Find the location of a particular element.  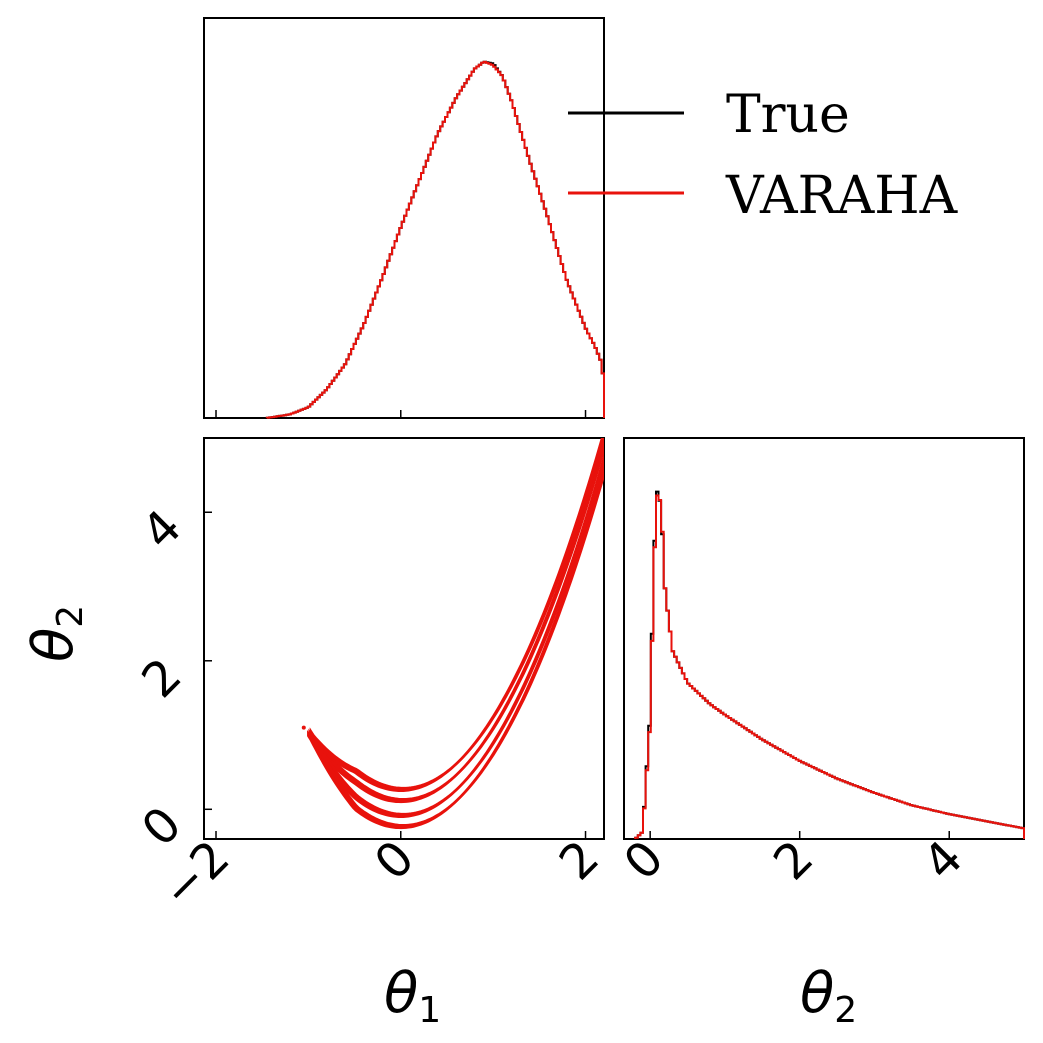

panel-theta2-marginal-frame is located at coordinates (824, 638).